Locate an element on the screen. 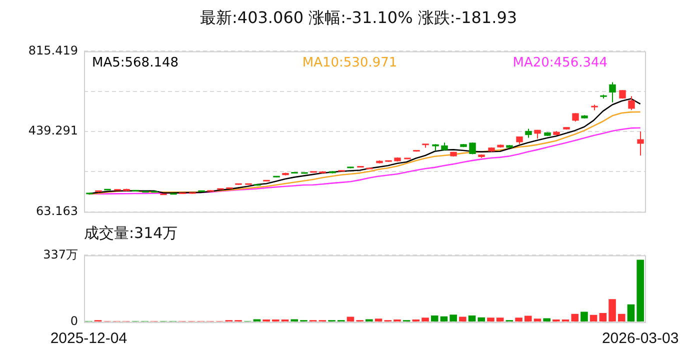 The width and height of the screenshot is (688, 360). y-tick-label: 63.163 is located at coordinates (57, 211).